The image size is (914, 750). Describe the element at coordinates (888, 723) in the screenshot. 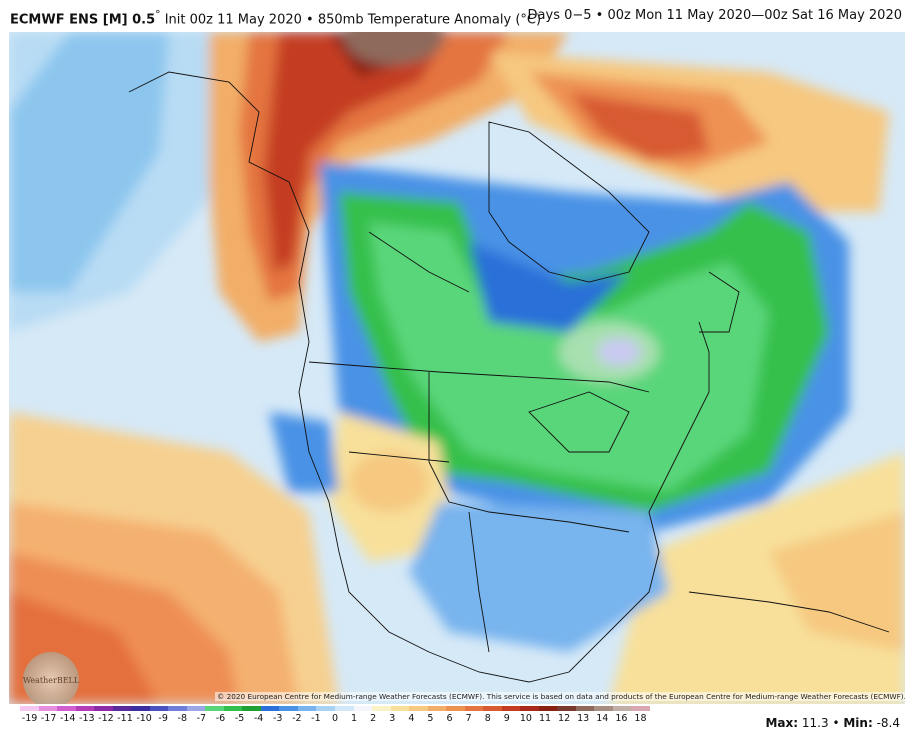

I see `min-value: -8.4` at that location.